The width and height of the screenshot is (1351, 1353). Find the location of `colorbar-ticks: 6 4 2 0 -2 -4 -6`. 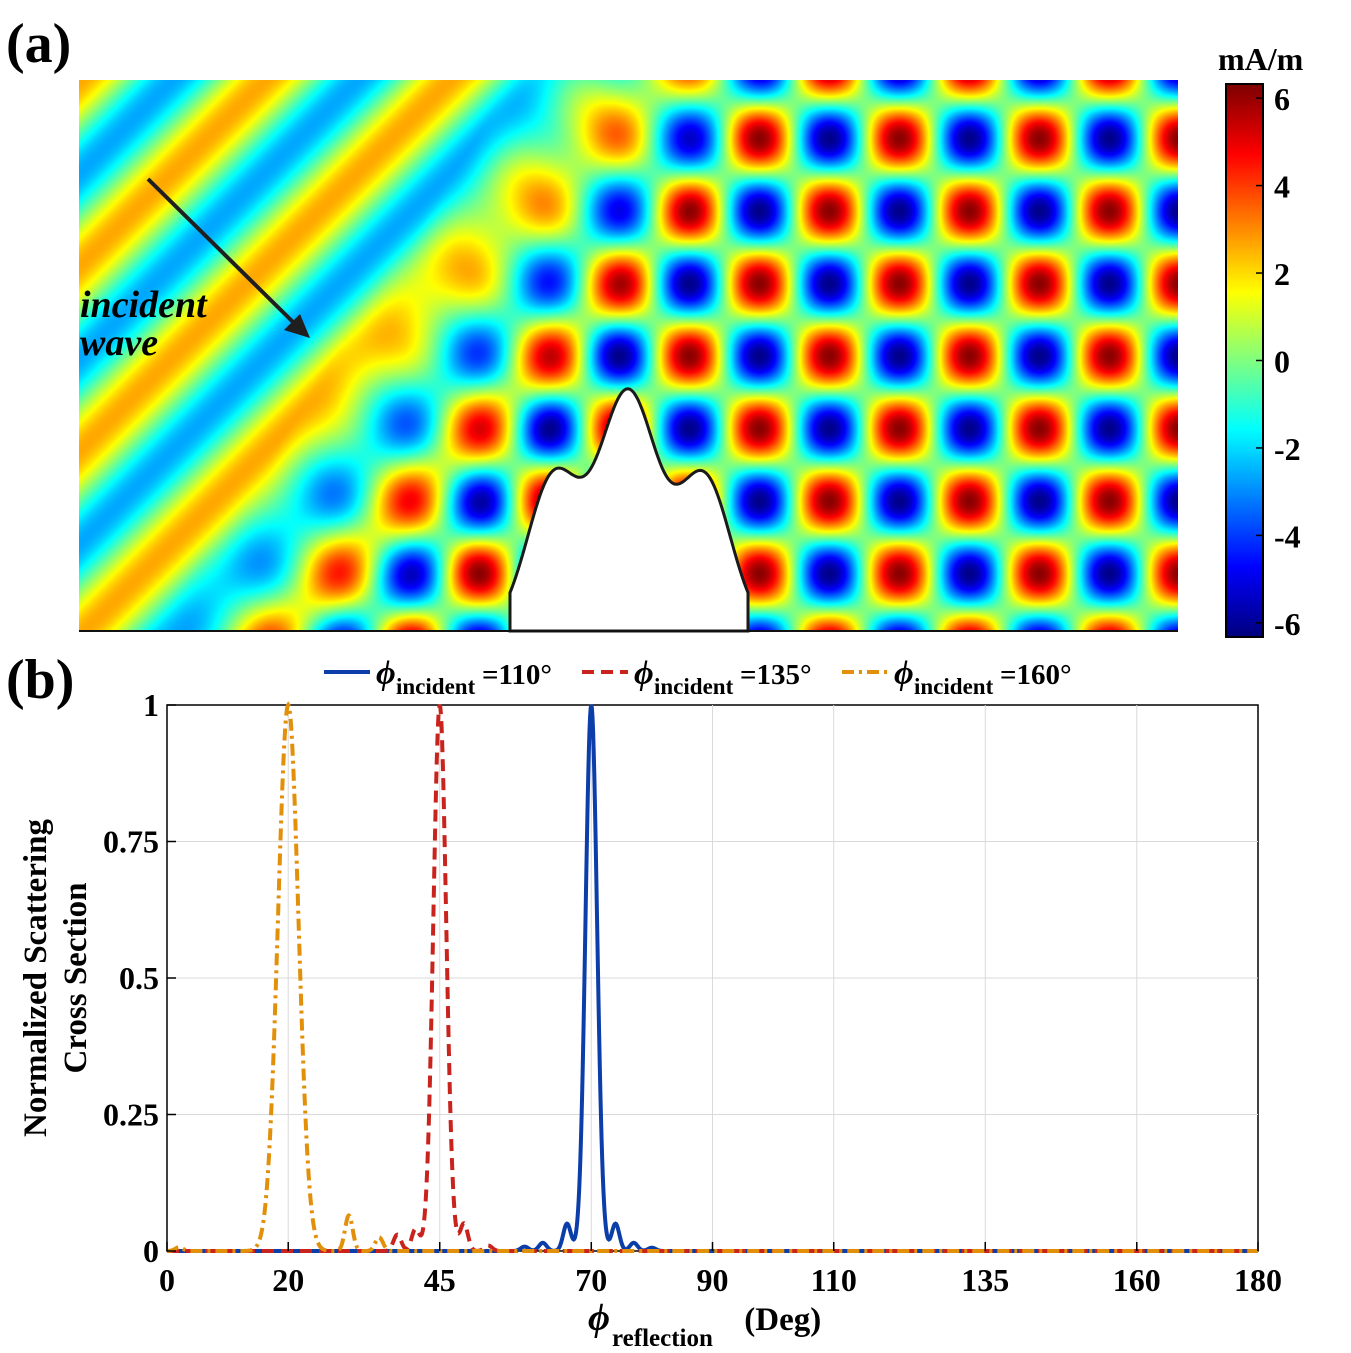

colorbar-ticks: 6 4 2 0 -2 -4 -6 is located at coordinates (1278, 361).